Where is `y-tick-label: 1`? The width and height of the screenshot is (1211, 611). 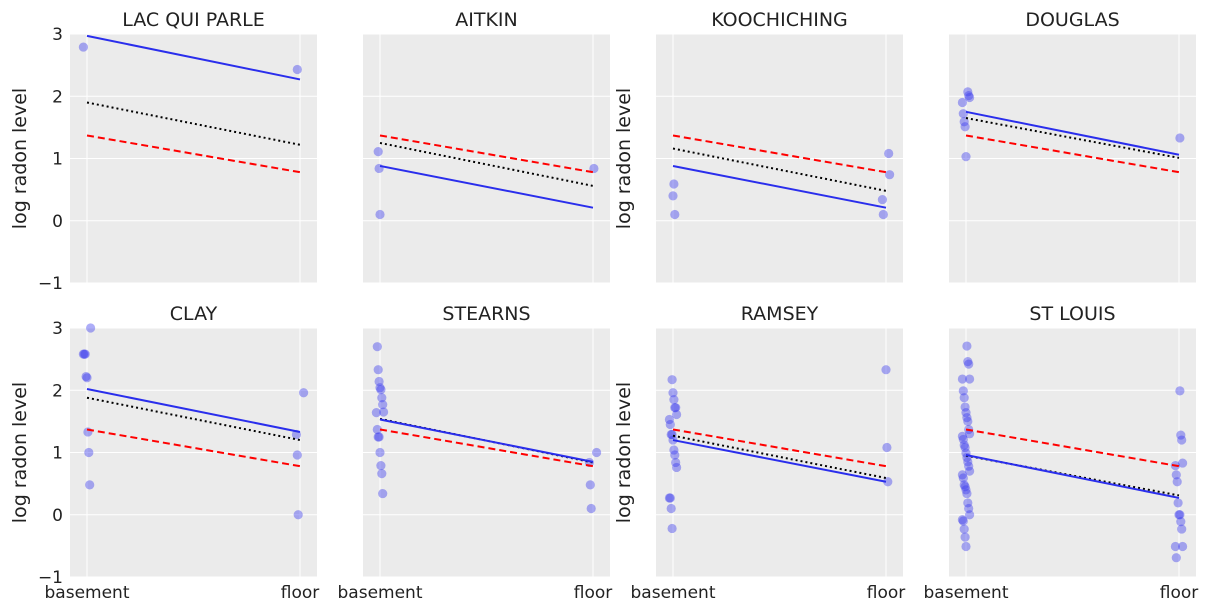
y-tick-label: 1 is located at coordinates (57, 454).